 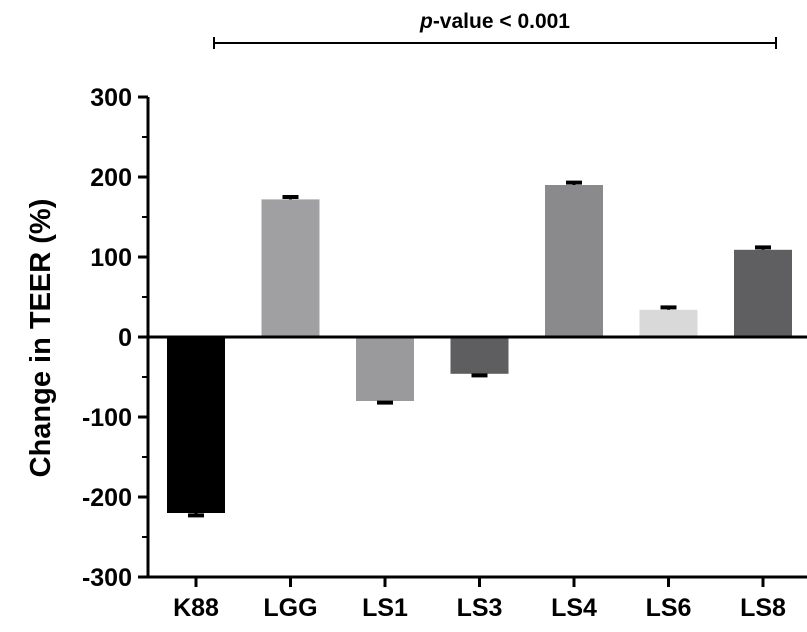 What do you see at coordinates (41, 338) in the screenshot?
I see `y-axis-title: Change in TEER (%)` at bounding box center [41, 338].